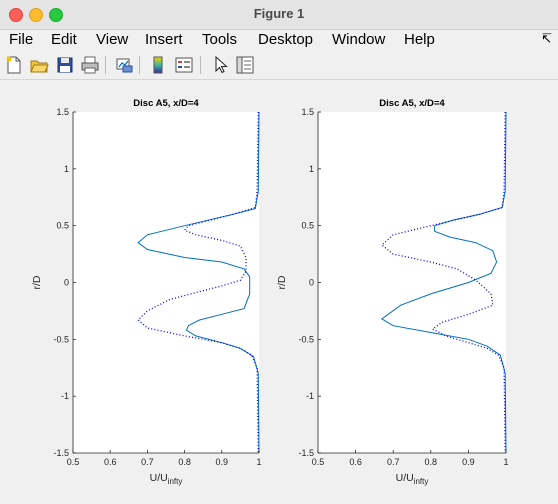  Describe the element at coordinates (164, 39) in the screenshot. I see `menu-insert: Insert` at that location.